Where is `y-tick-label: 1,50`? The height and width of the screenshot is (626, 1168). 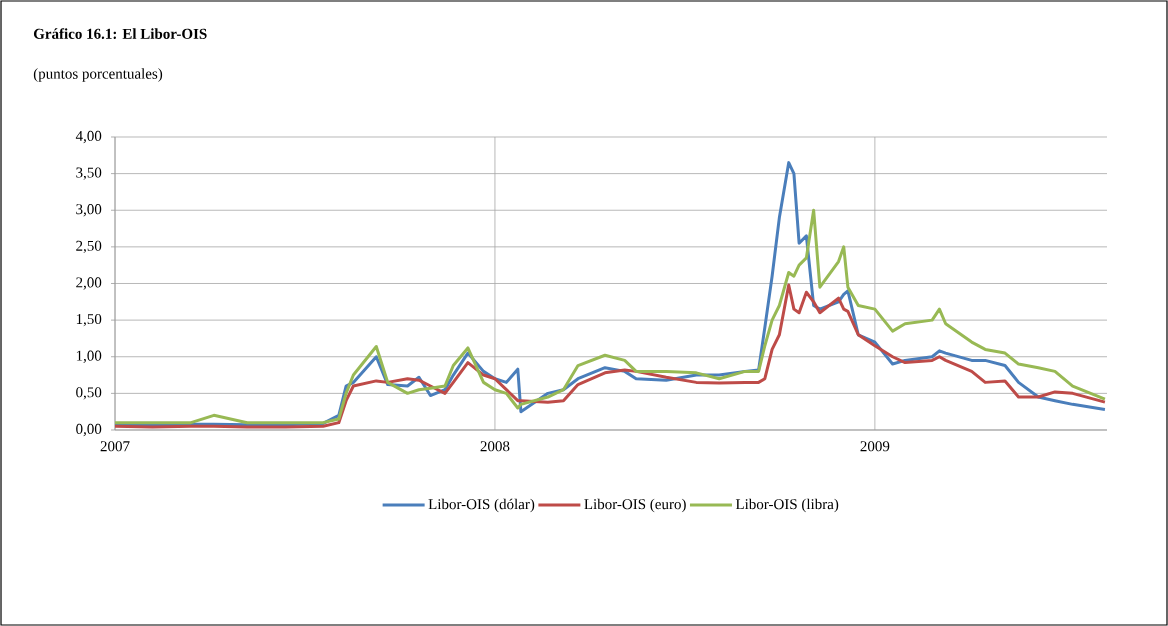 y-tick-label: 1,50 is located at coordinates (89, 320).